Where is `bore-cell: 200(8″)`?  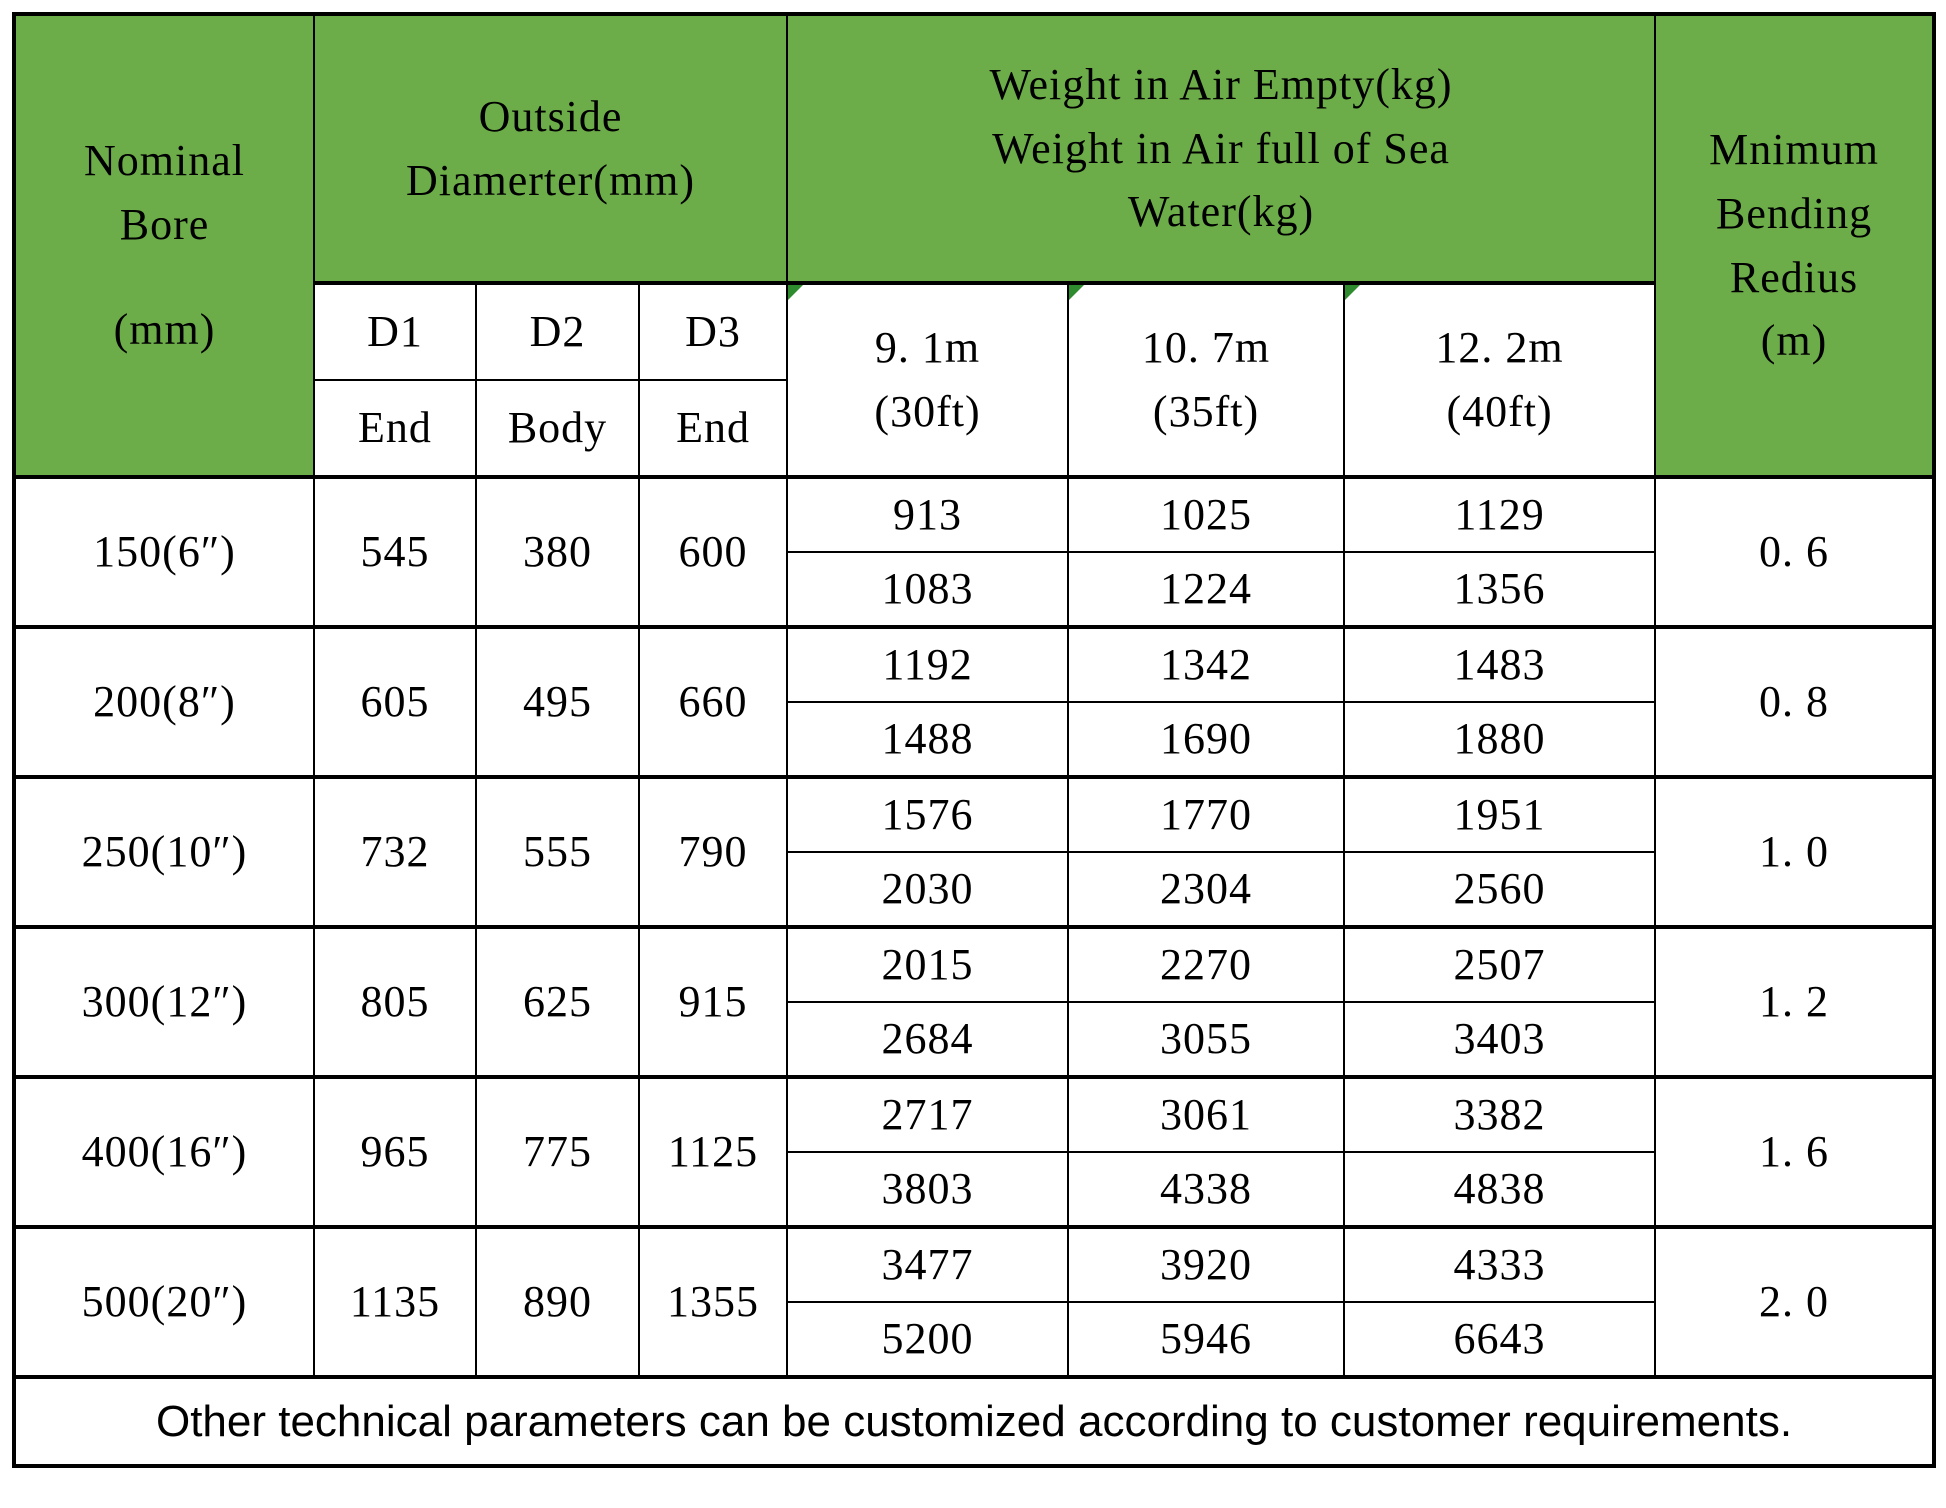 bore-cell: 200(8″) is located at coordinates (164, 701).